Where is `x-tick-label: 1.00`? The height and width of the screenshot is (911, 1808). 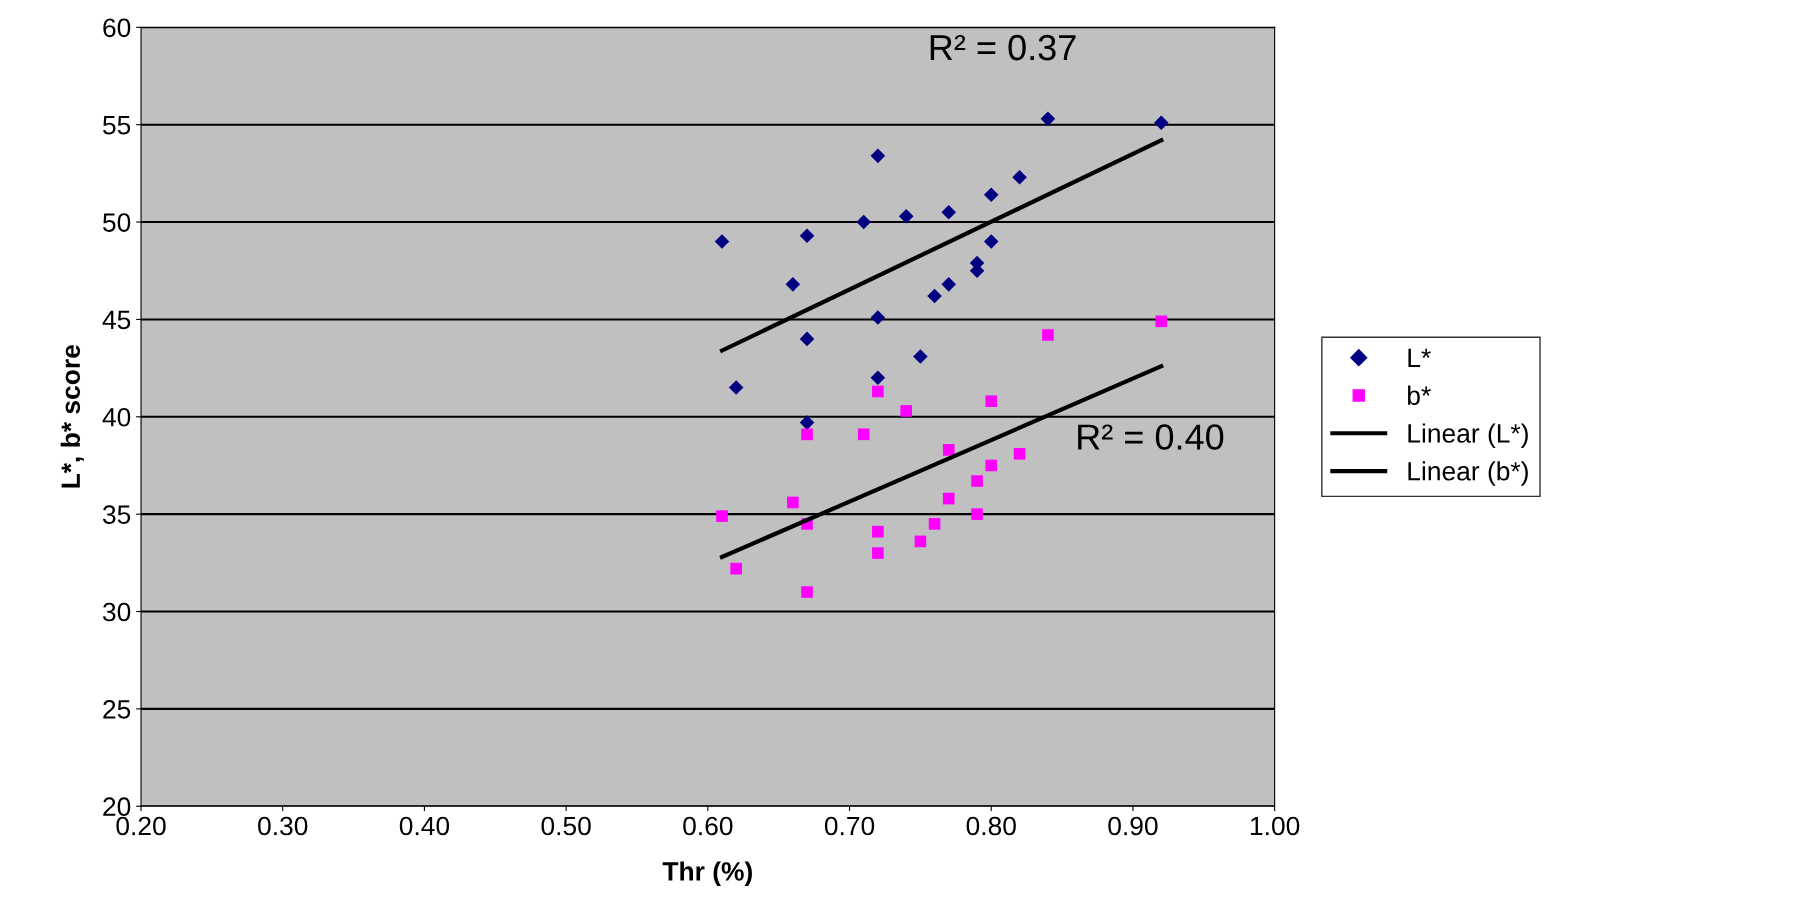
x-tick-label: 1.00 is located at coordinates (1275, 826).